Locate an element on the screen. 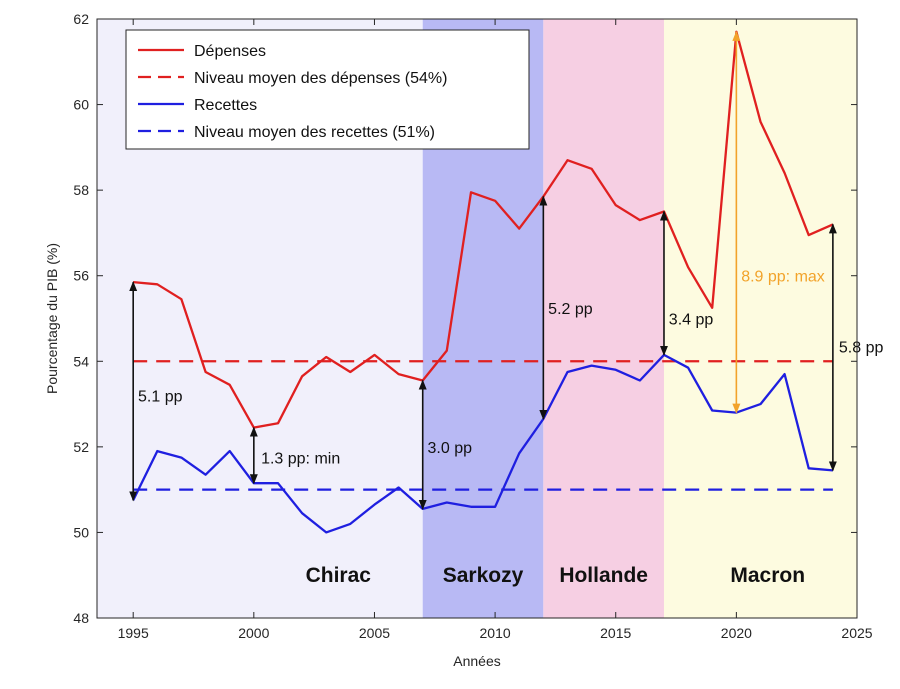  y-tick-label: 54 is located at coordinates (81, 361).